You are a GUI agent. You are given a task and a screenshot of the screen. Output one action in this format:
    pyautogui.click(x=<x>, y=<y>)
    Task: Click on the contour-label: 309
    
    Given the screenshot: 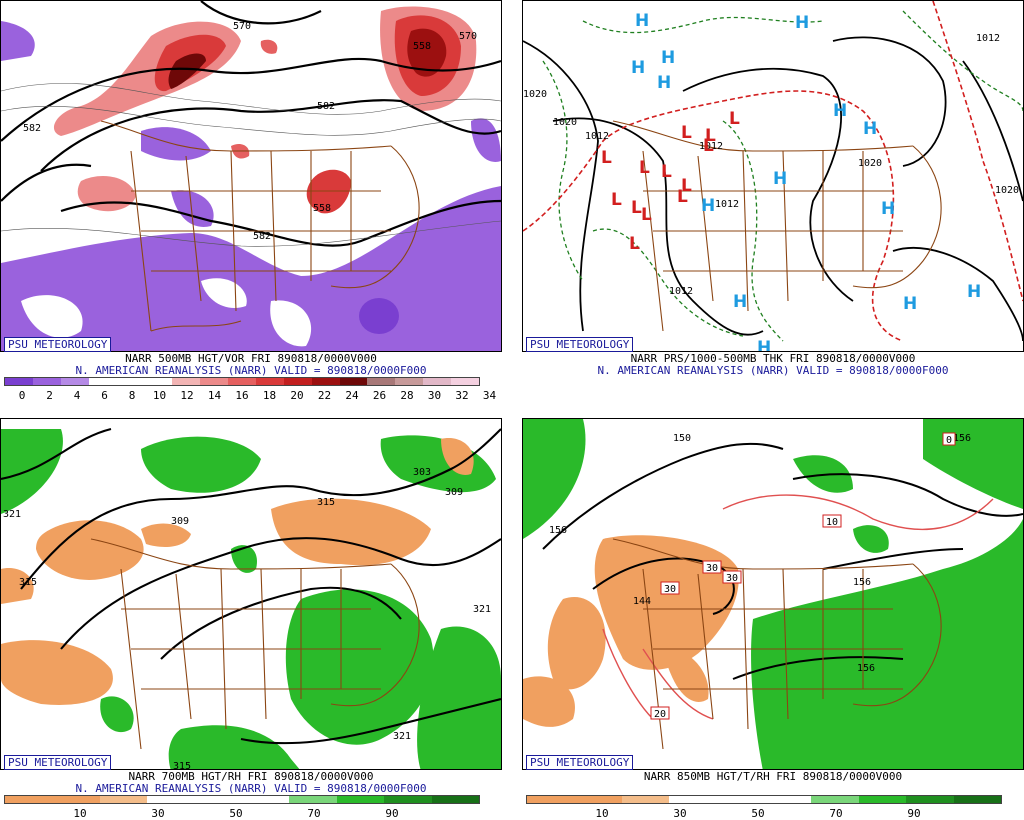 What is the action you would take?
    pyautogui.click(x=180, y=521)
    